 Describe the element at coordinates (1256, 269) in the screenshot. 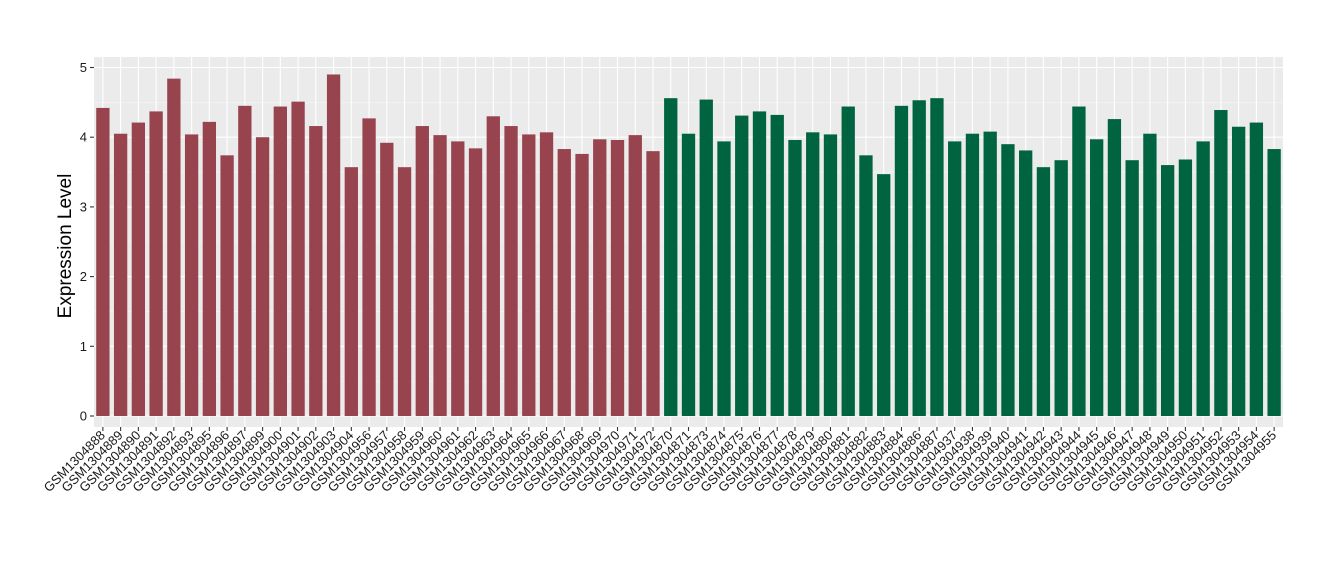

I see `bar-GSM1304954` at that location.